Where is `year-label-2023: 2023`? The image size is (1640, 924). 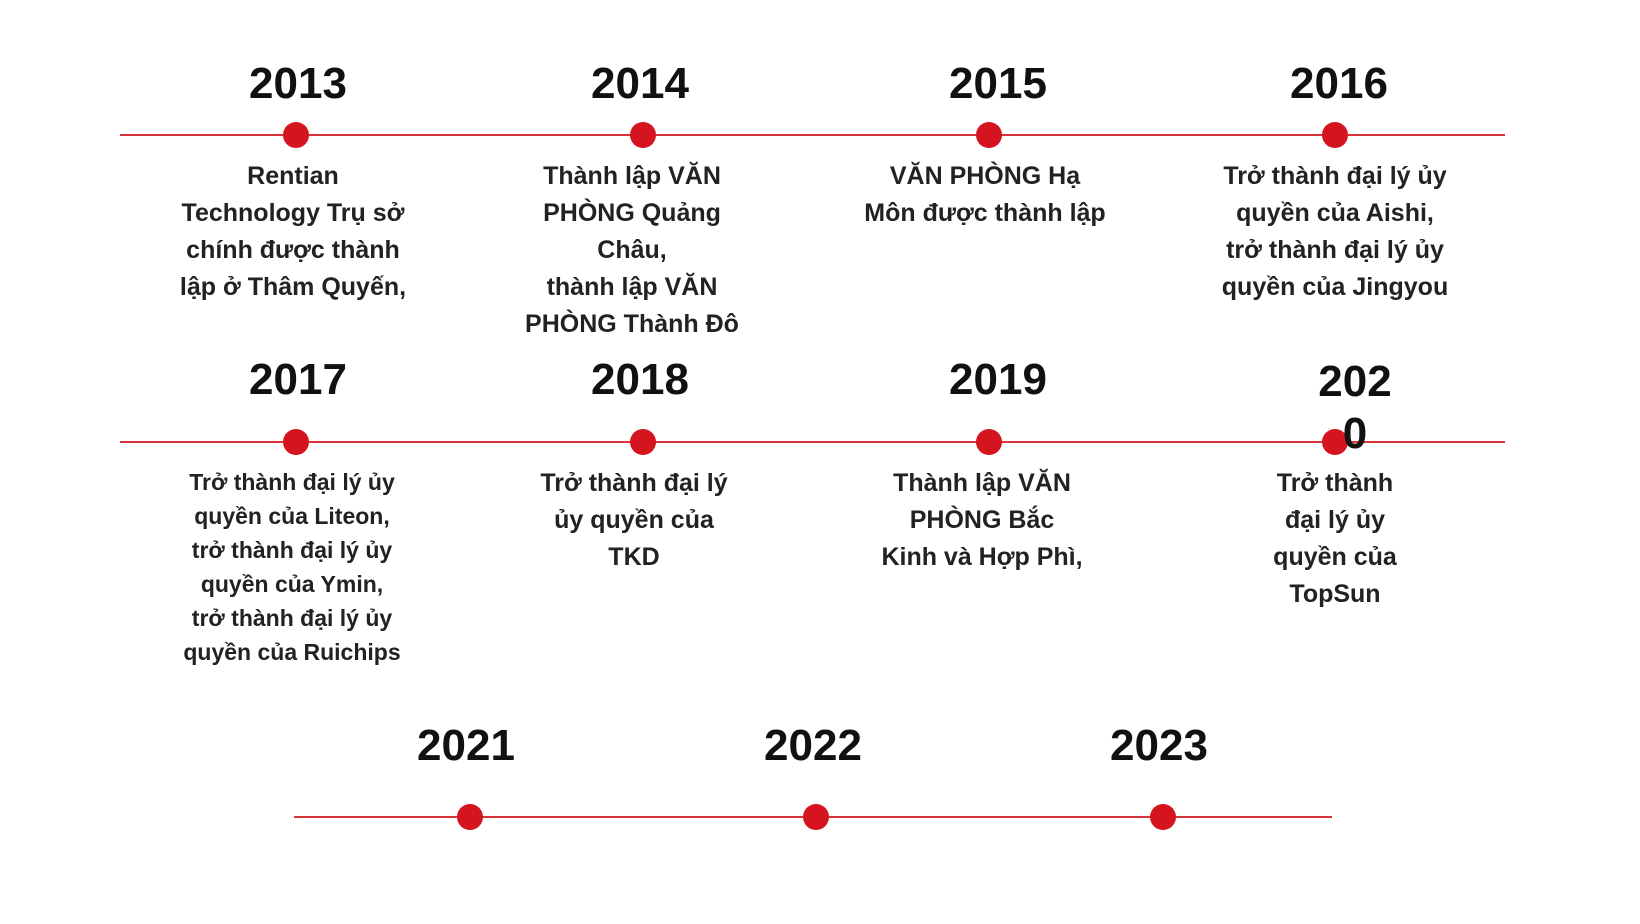
year-label-2023: 2023 is located at coordinates (1159, 745).